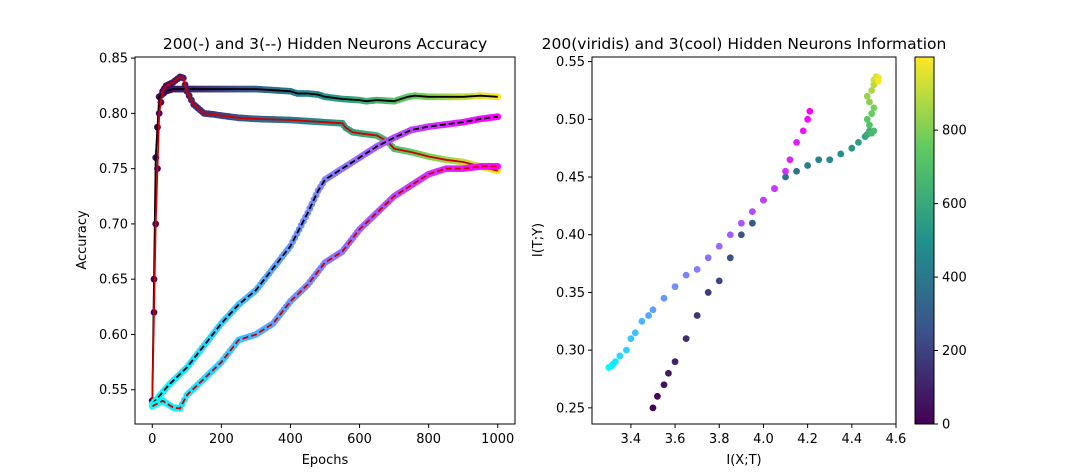 The width and height of the screenshot is (1080, 476). I want to click on accuracy-y-tick-label: 0.55, so click(113, 390).